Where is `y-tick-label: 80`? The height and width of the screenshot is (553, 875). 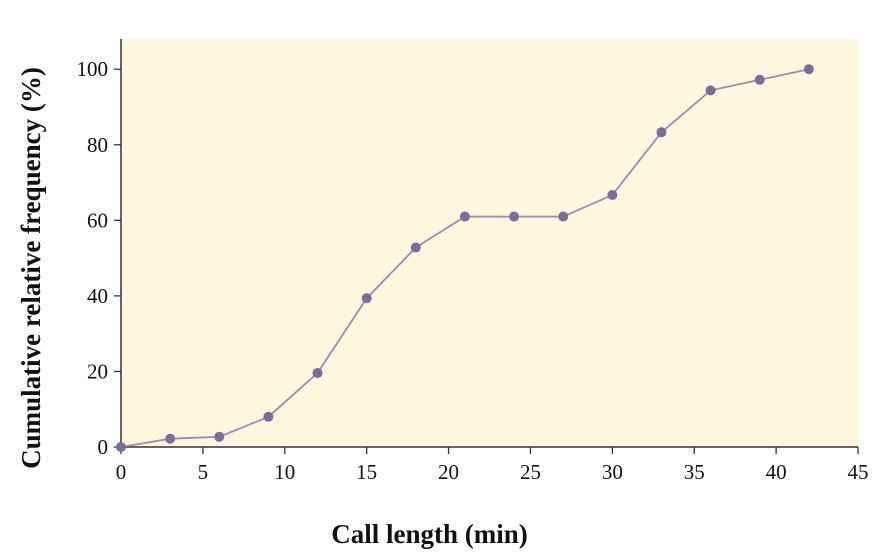 y-tick-label: 80 is located at coordinates (97, 145).